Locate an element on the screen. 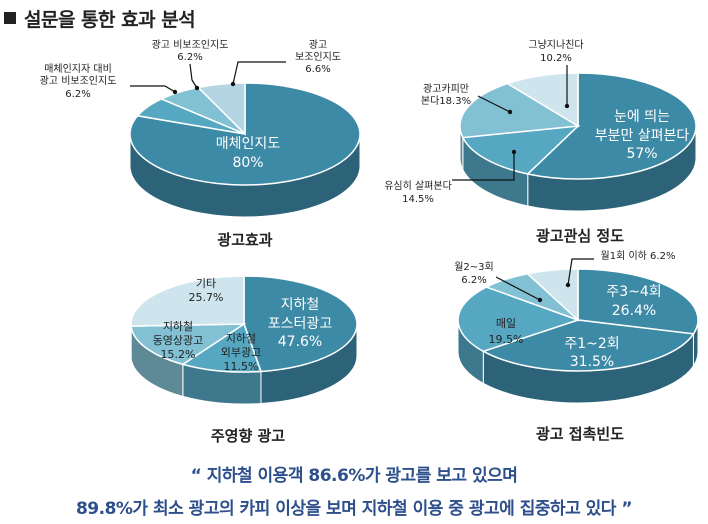 This screenshot has height=524, width=708. slice-label: 부분만 살펴본다 is located at coordinates (642, 136).